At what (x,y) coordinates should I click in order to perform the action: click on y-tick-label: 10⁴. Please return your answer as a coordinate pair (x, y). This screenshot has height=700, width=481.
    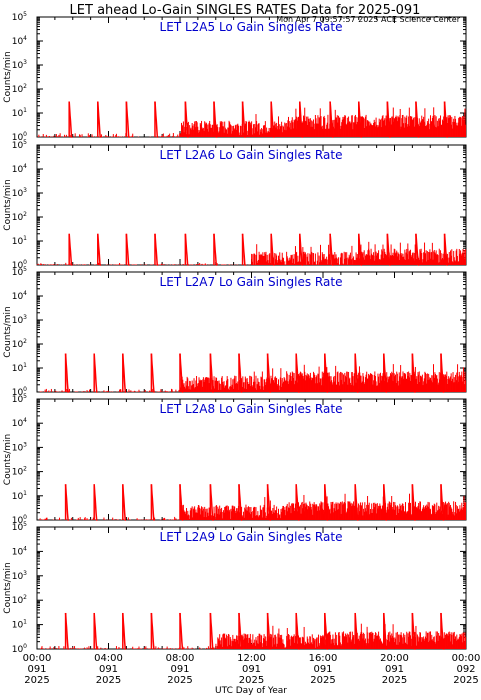
    Looking at the image, I should click on (19, 551).